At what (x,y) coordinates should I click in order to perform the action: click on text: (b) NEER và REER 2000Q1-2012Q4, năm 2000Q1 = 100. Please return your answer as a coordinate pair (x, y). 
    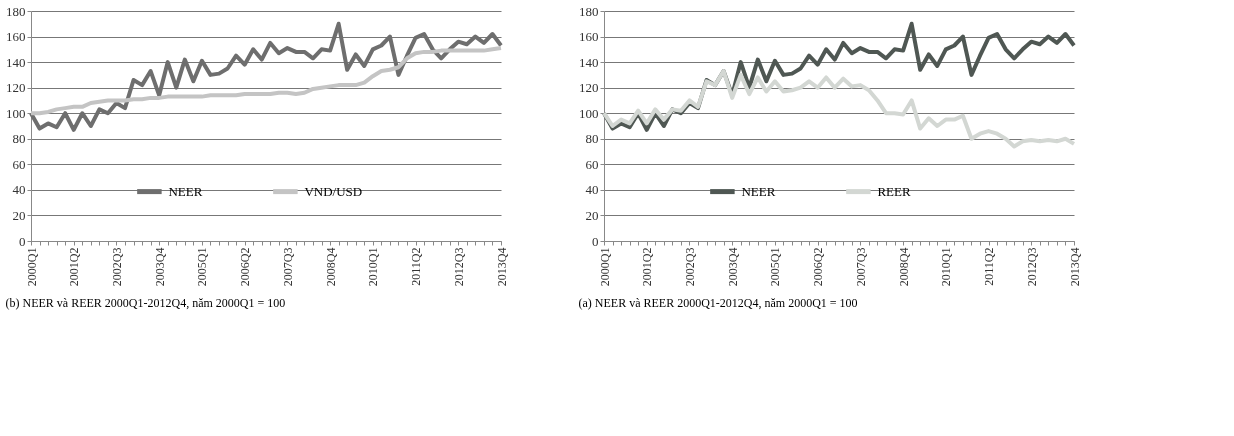
    Looking at the image, I should click on (145, 302).